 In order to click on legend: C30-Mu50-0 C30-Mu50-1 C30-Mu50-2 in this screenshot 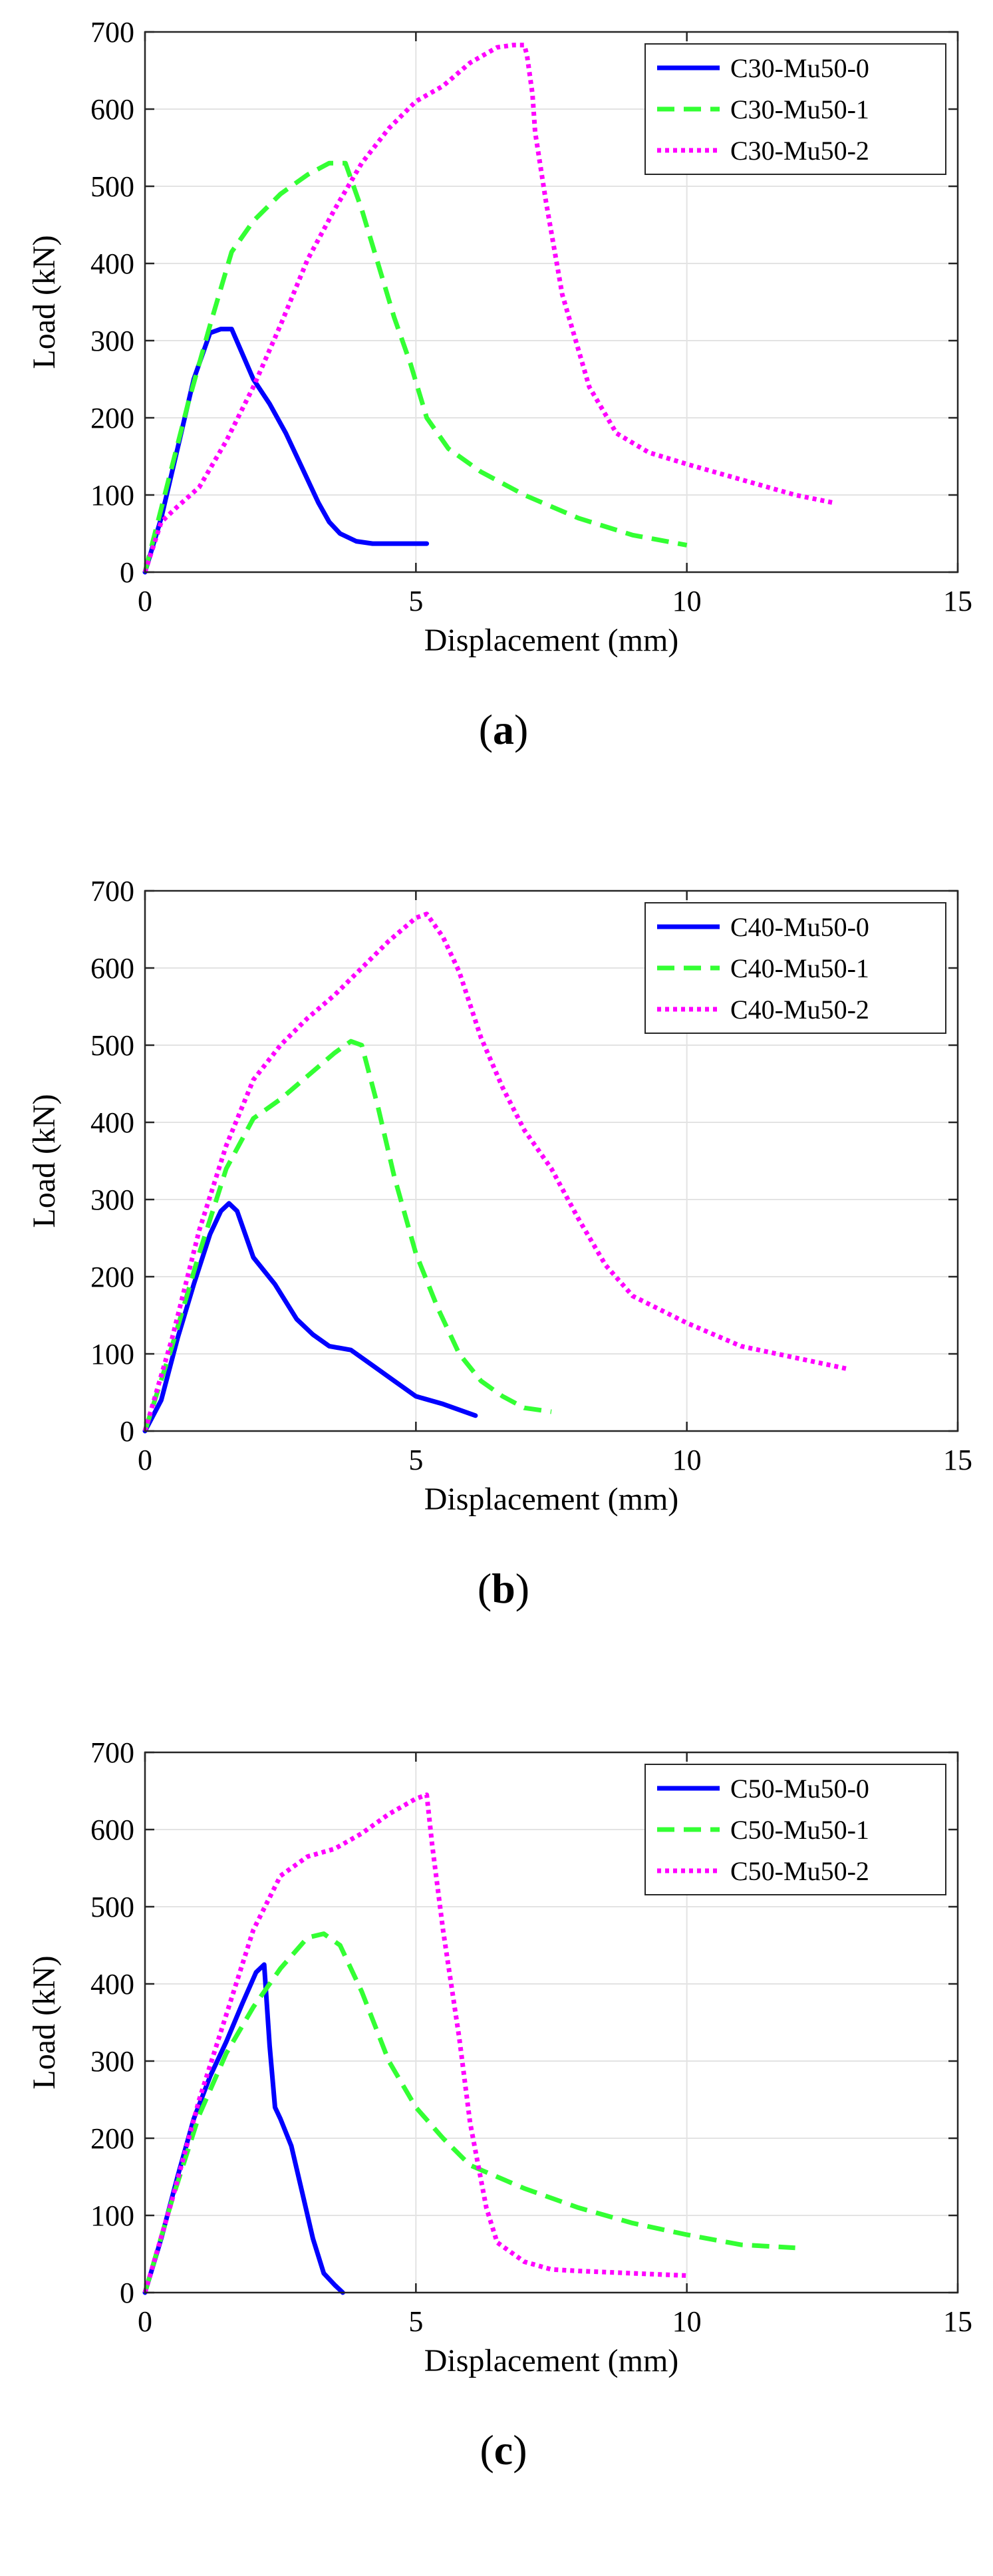, I will do `click(795, 109)`.